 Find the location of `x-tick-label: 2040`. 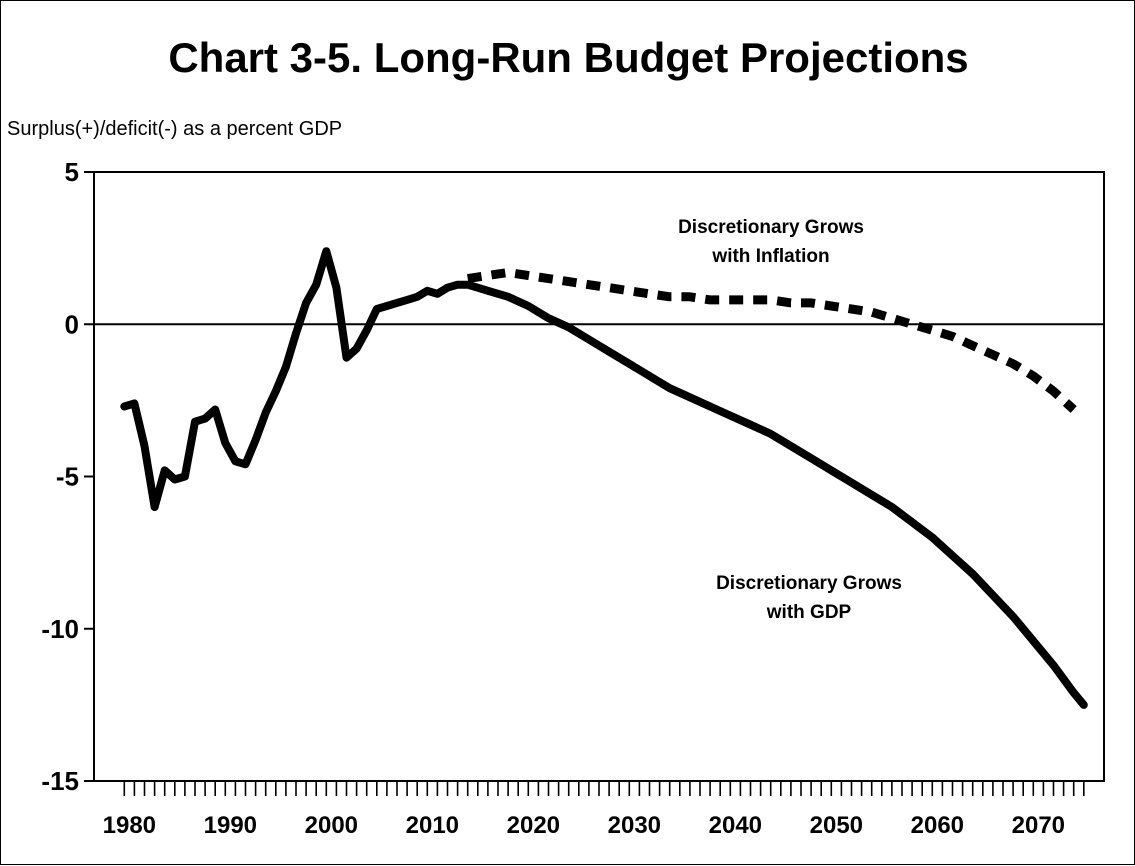

x-tick-label: 2040 is located at coordinates (735, 825).